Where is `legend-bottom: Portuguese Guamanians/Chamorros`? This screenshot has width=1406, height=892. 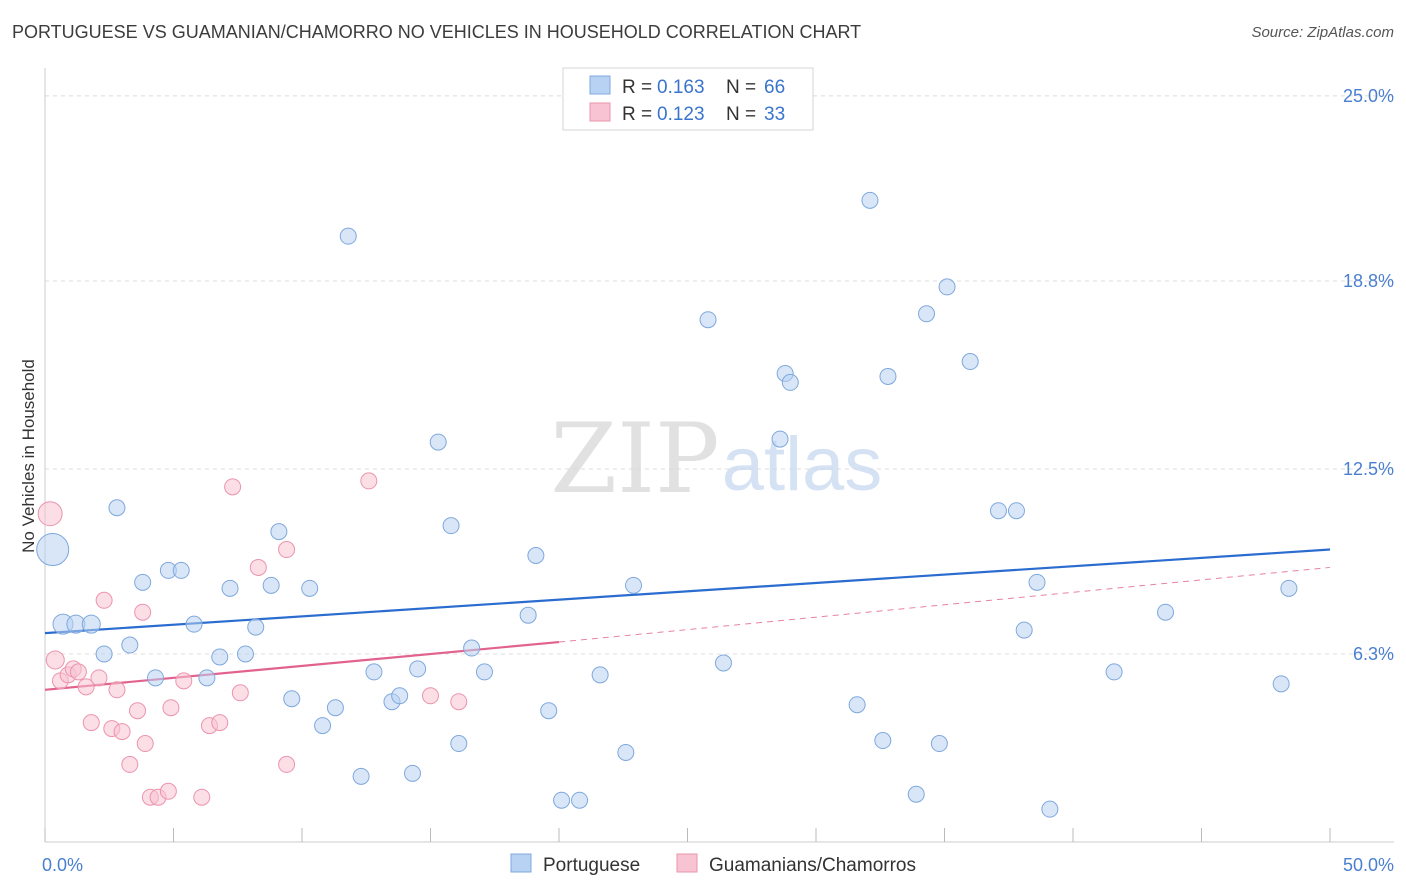 legend-bottom: Portuguese Guamanians/Chamorros is located at coordinates (713, 864).